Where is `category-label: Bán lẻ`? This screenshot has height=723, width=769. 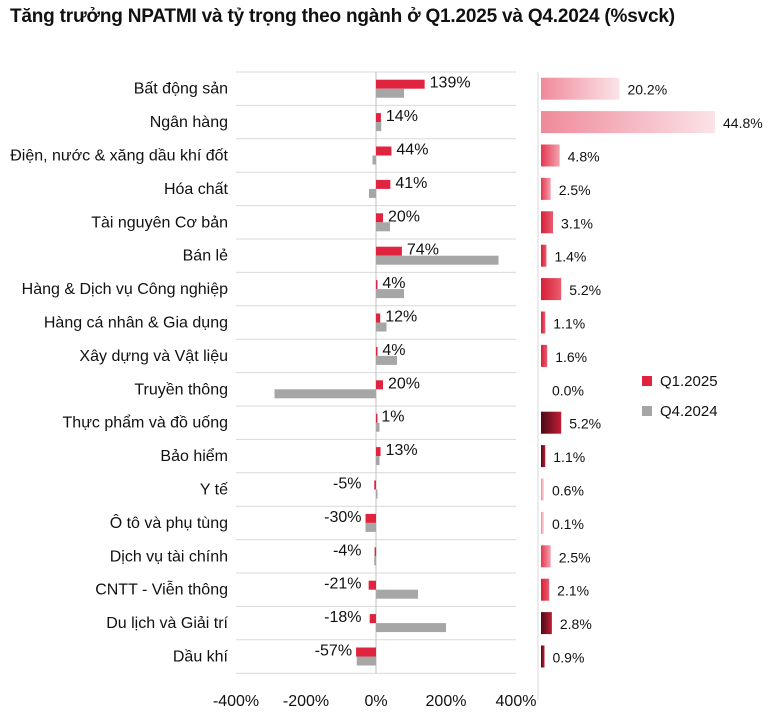
category-label: Bán lẻ is located at coordinates (205, 256).